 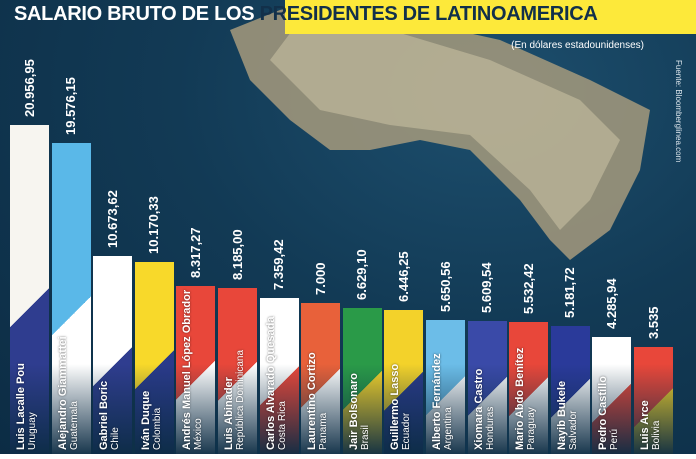 I want to click on bar-chile: Gabriel Boric Chile, so click(x=113, y=355).